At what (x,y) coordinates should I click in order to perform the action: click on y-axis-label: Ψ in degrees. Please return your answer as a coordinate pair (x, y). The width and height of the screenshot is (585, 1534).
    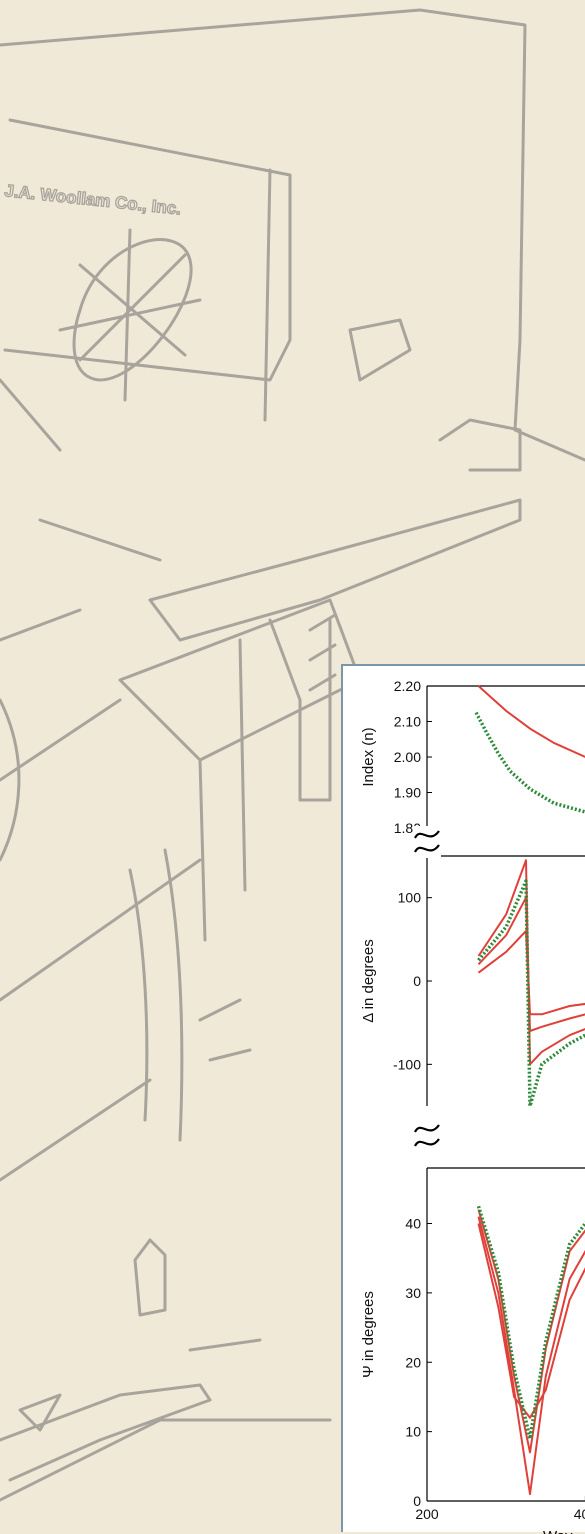
    Looking at the image, I should click on (368, 1334).